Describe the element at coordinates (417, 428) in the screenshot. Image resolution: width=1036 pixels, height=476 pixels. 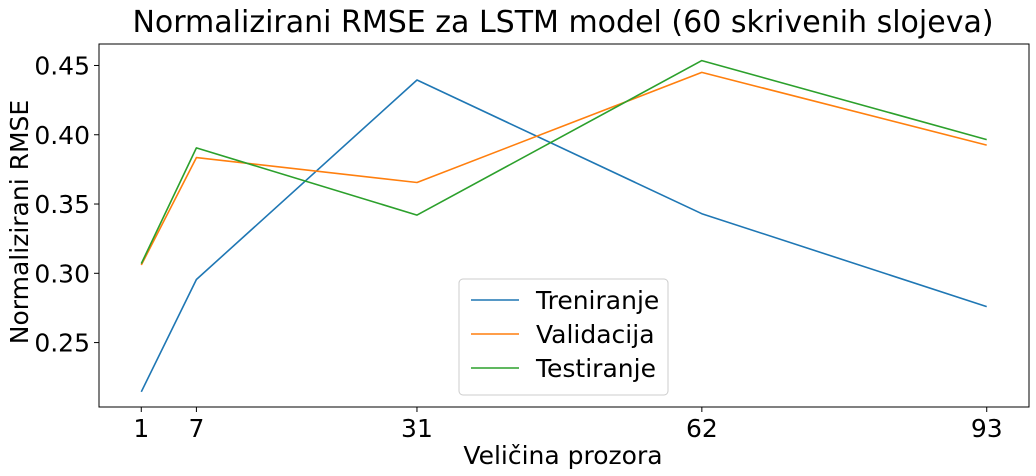
I see `x-tick-label: 31` at that location.